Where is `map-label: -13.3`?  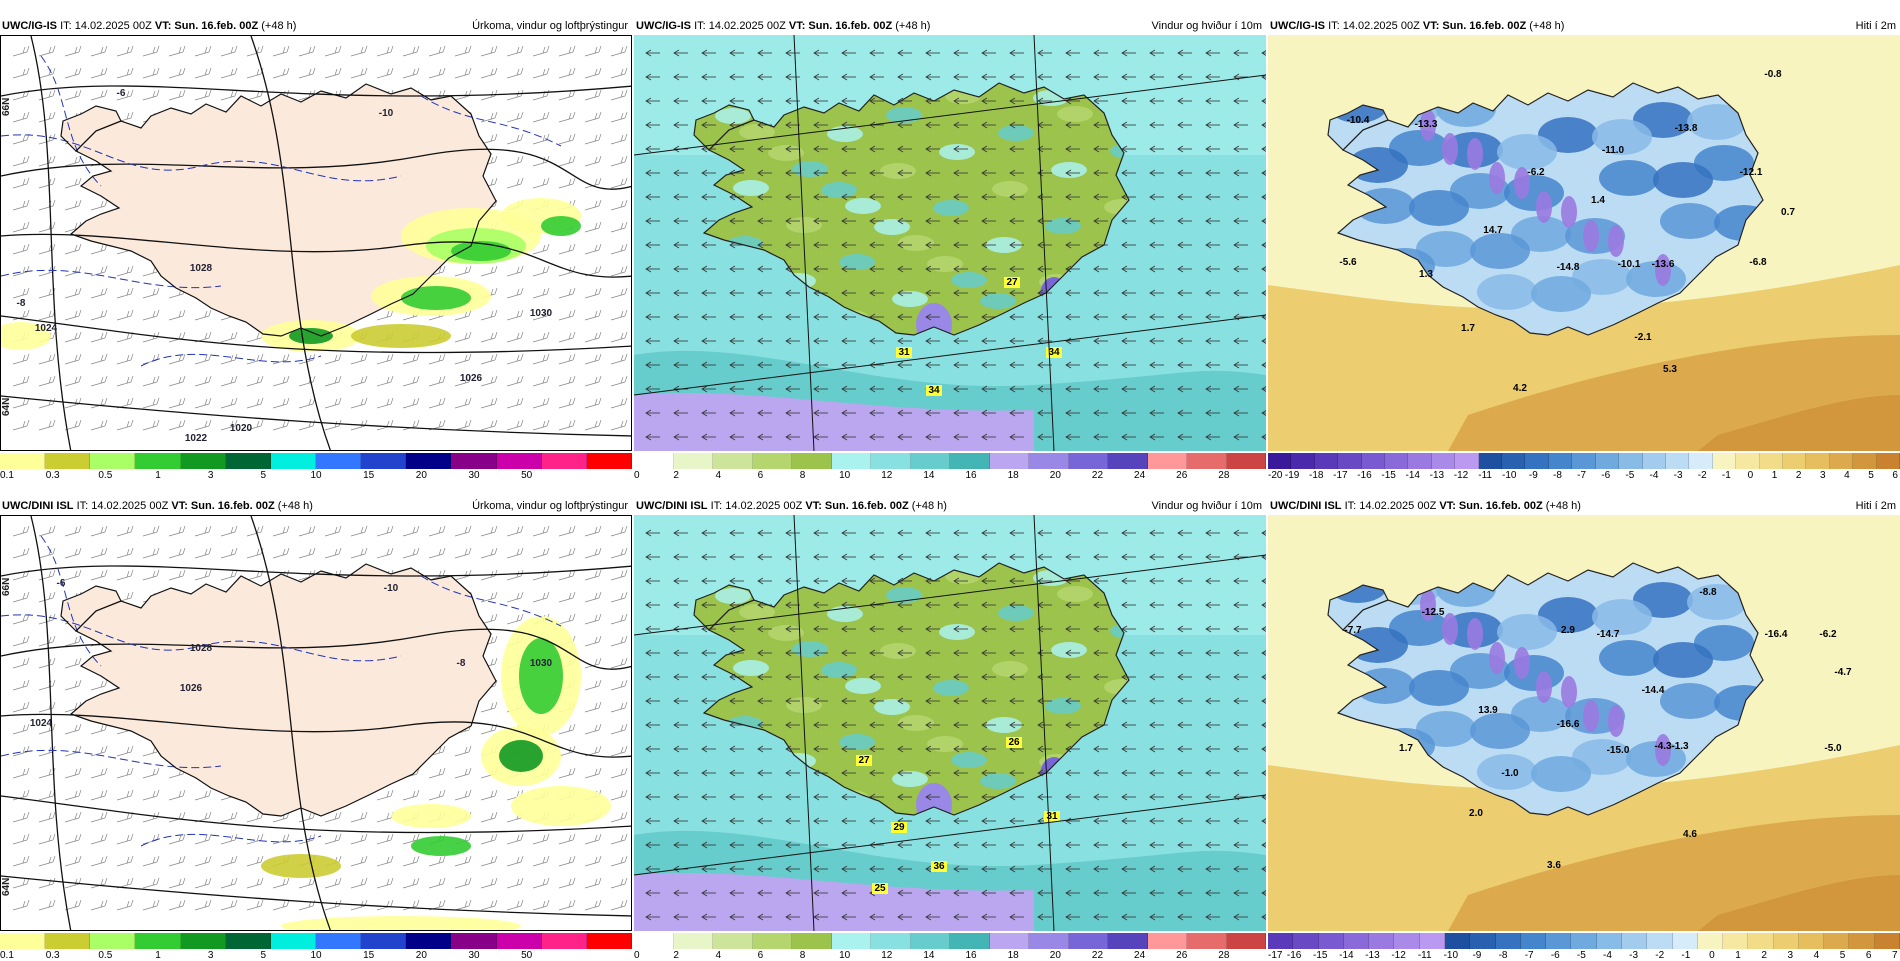 map-label: -13.3 is located at coordinates (1426, 124).